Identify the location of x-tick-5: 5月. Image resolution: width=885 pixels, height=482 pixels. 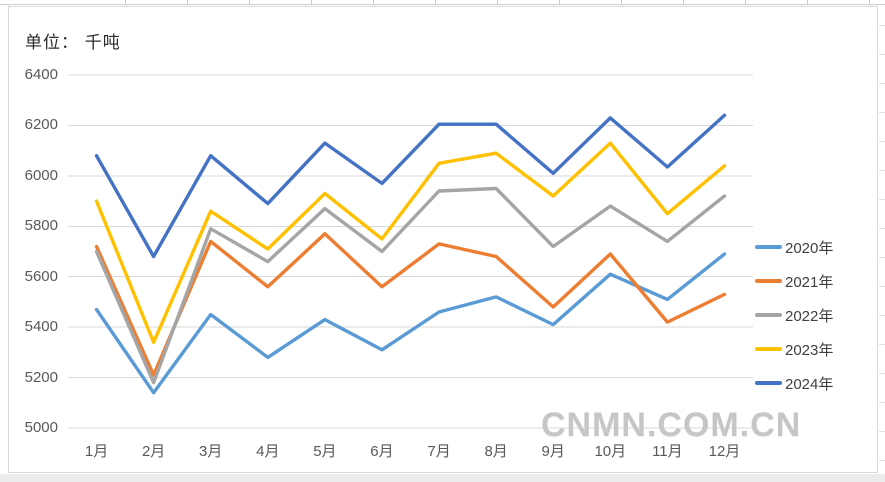
(325, 451).